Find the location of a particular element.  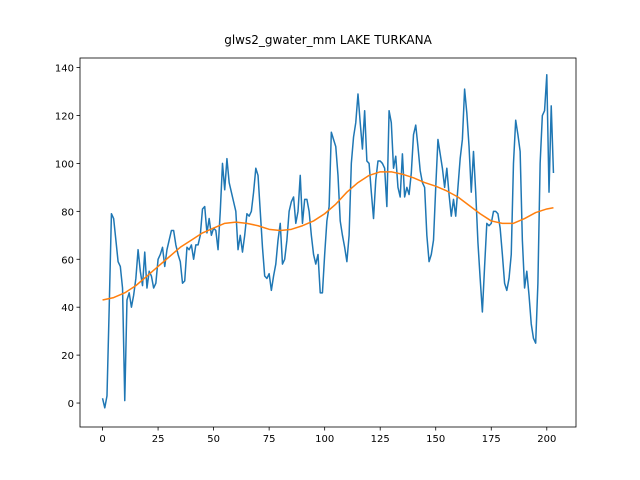

y-tick-label: 20 is located at coordinates (67, 356).